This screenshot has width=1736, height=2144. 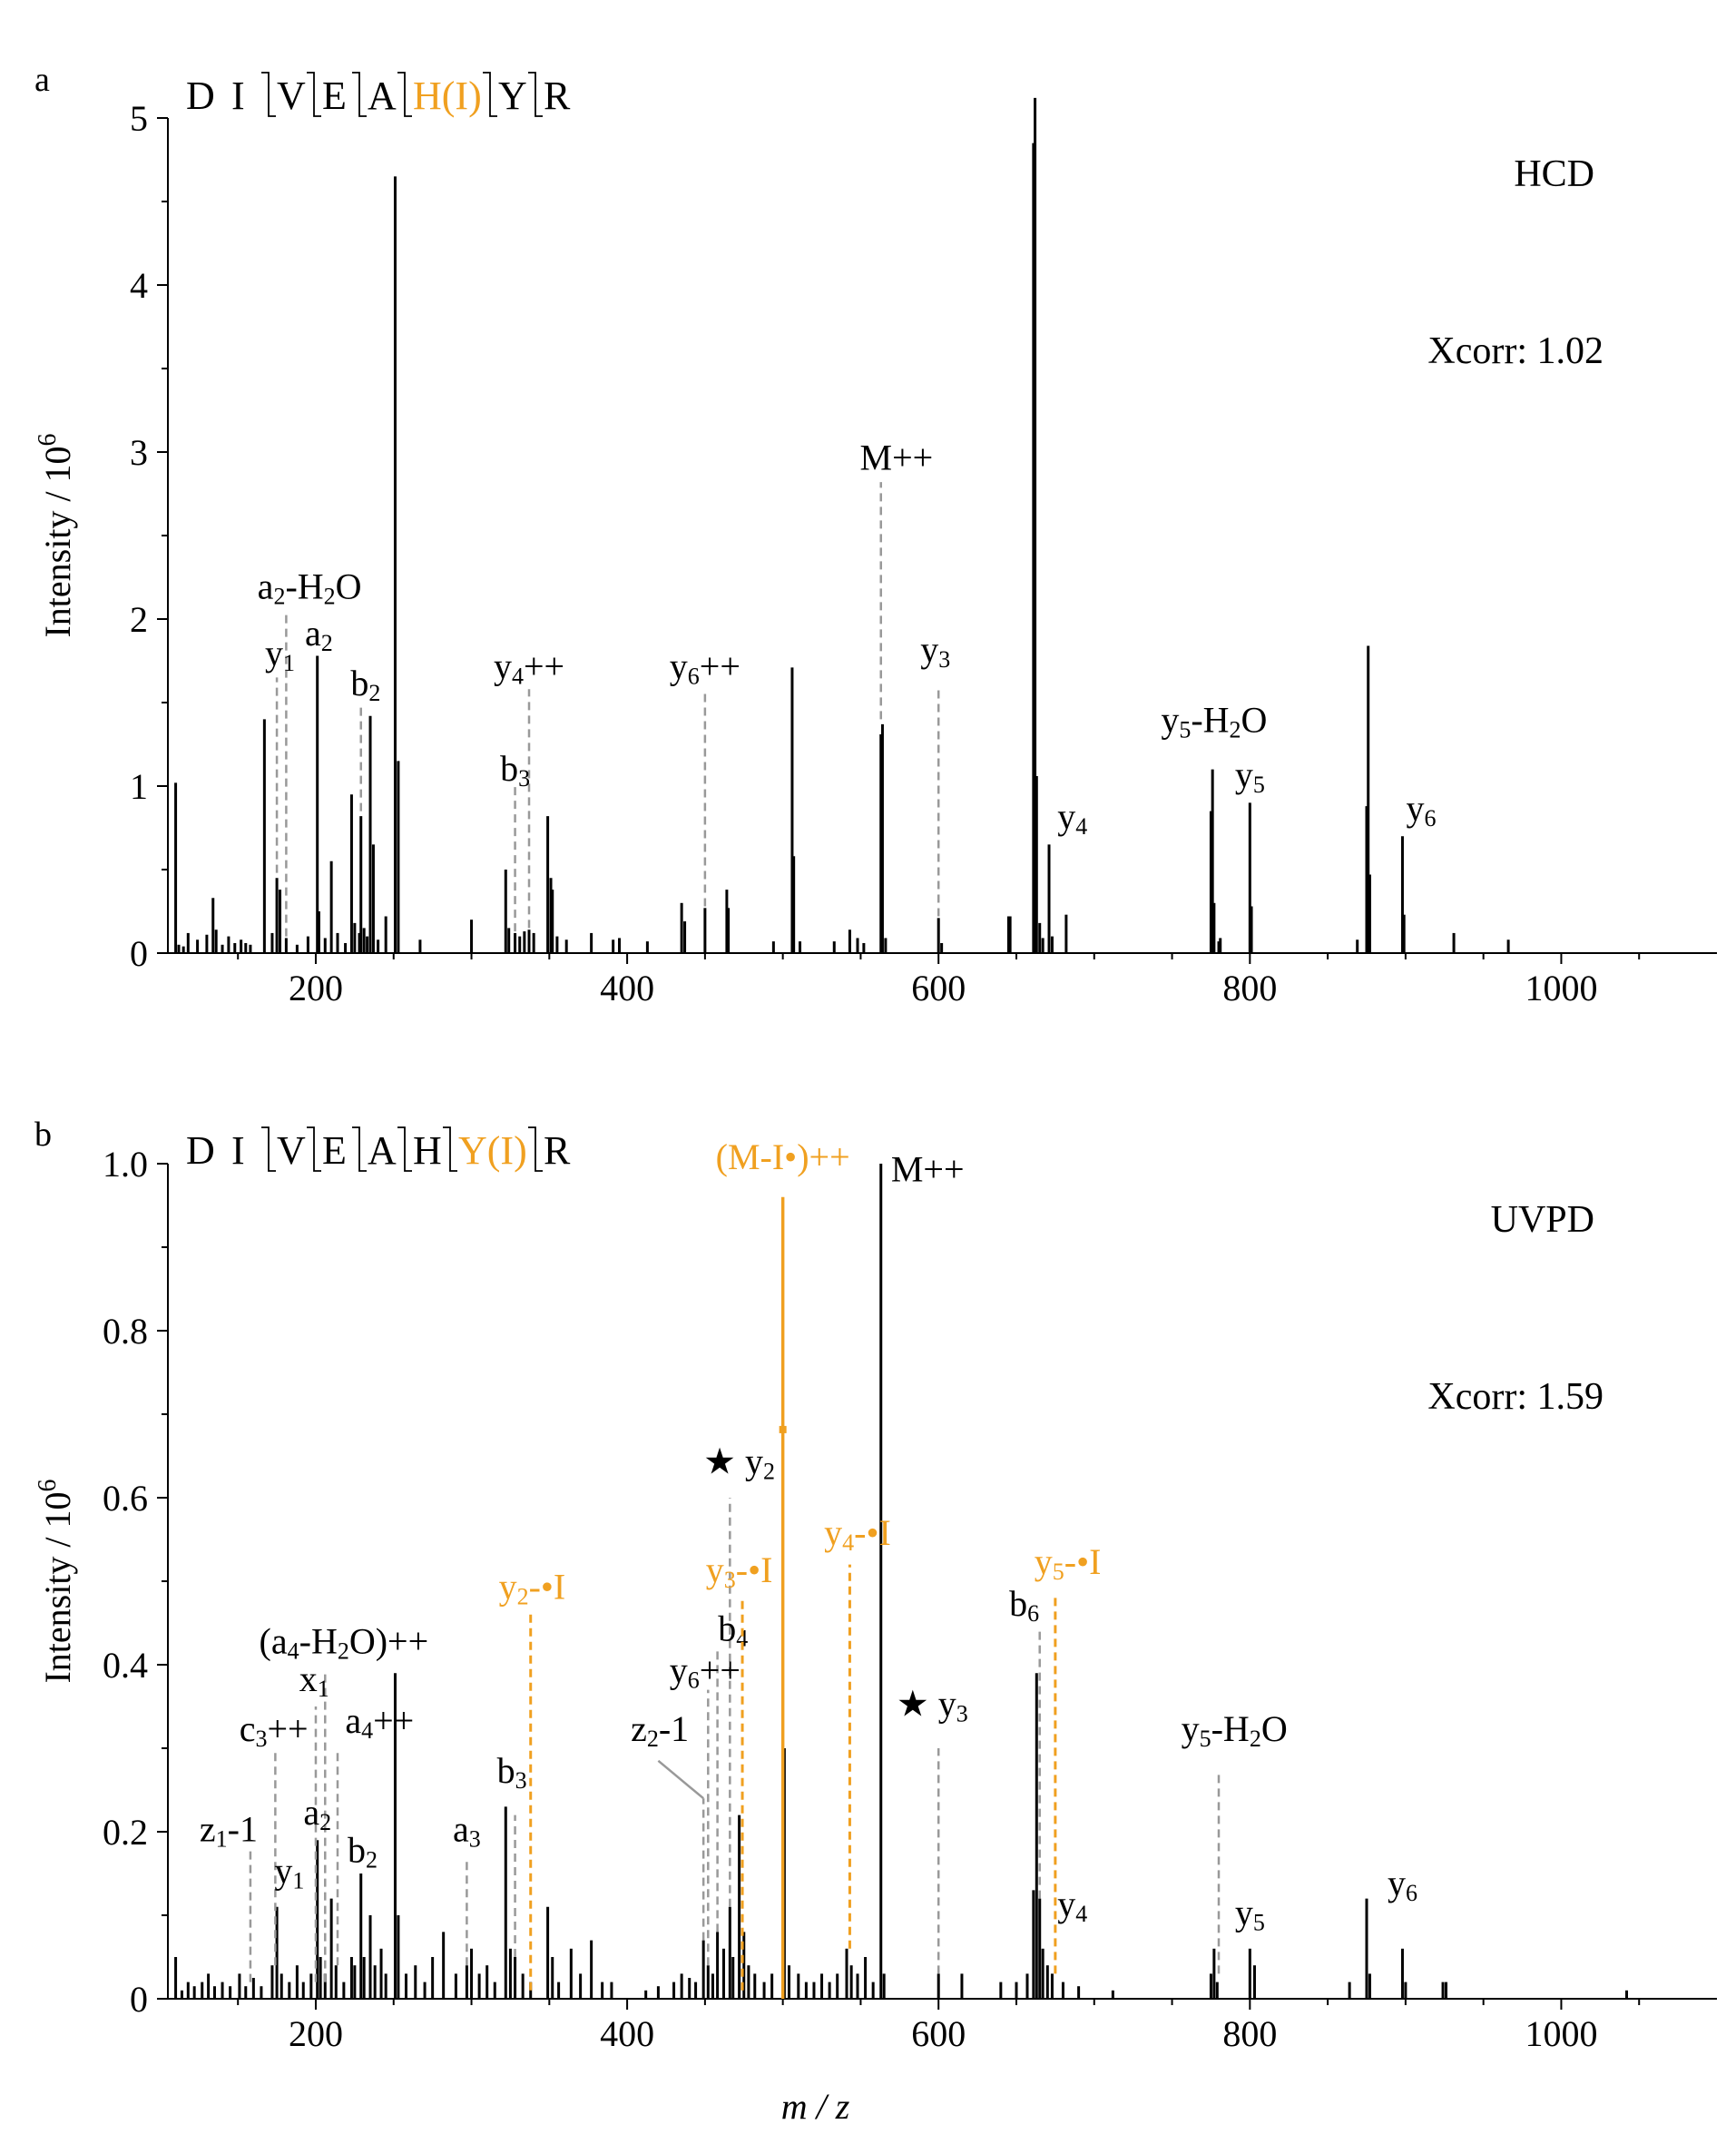 What do you see at coordinates (139, 285) in the screenshot?
I see `y-tick-label: 4` at bounding box center [139, 285].